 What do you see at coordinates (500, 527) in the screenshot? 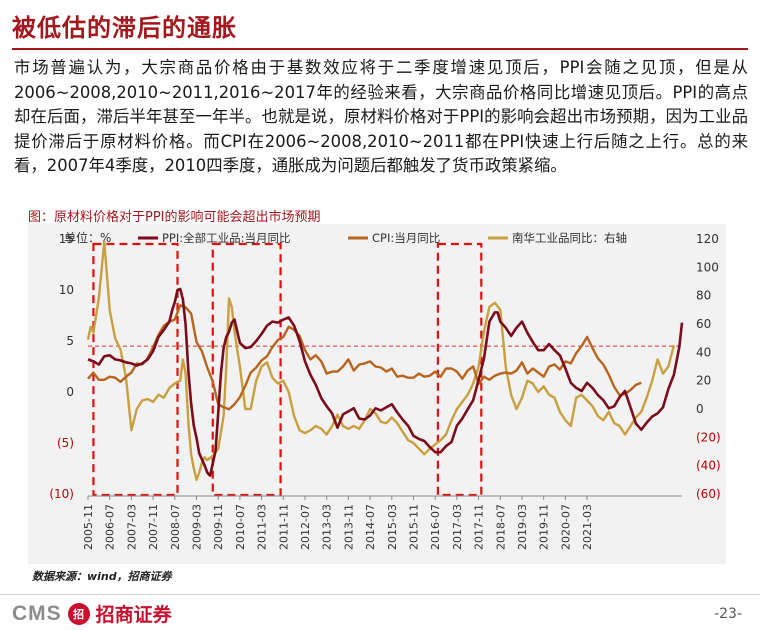
I see `x-tick-label: 2018-07` at bounding box center [500, 527].